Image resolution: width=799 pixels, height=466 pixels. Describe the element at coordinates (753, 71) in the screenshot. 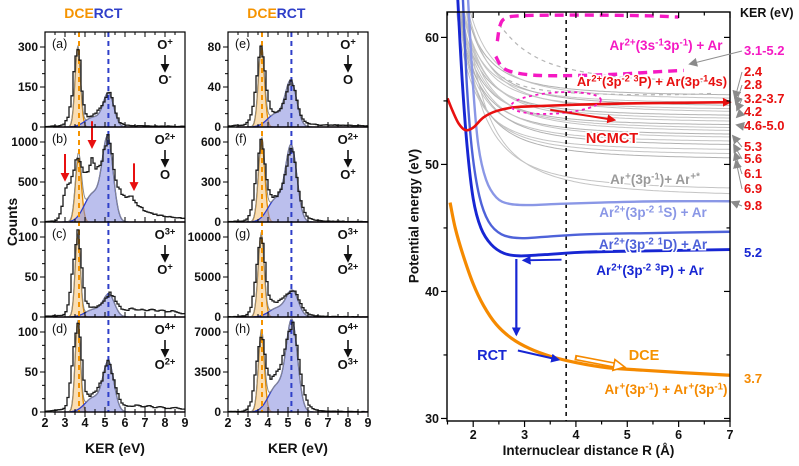

I see `ker-value-2.4: 2.4` at that location.